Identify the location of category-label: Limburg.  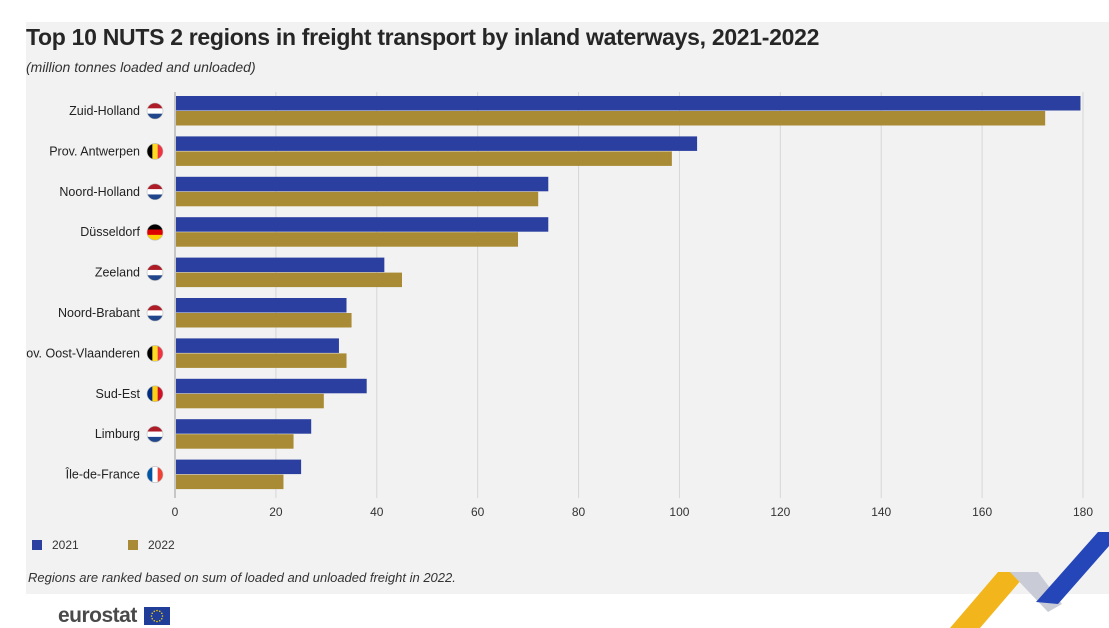
(117, 434).